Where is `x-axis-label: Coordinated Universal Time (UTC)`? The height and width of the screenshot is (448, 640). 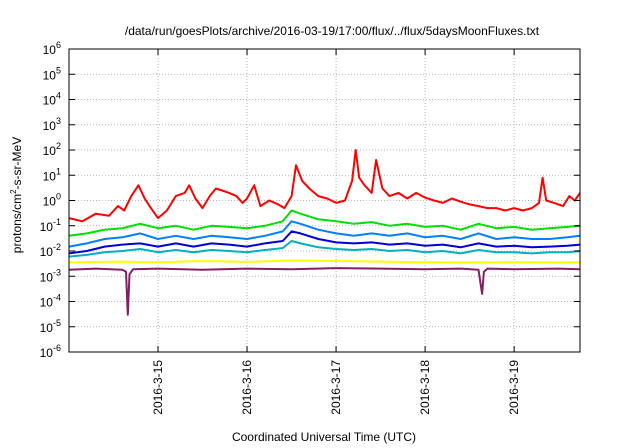 x-axis-label: Coordinated Universal Time (UTC) is located at coordinates (324, 437).